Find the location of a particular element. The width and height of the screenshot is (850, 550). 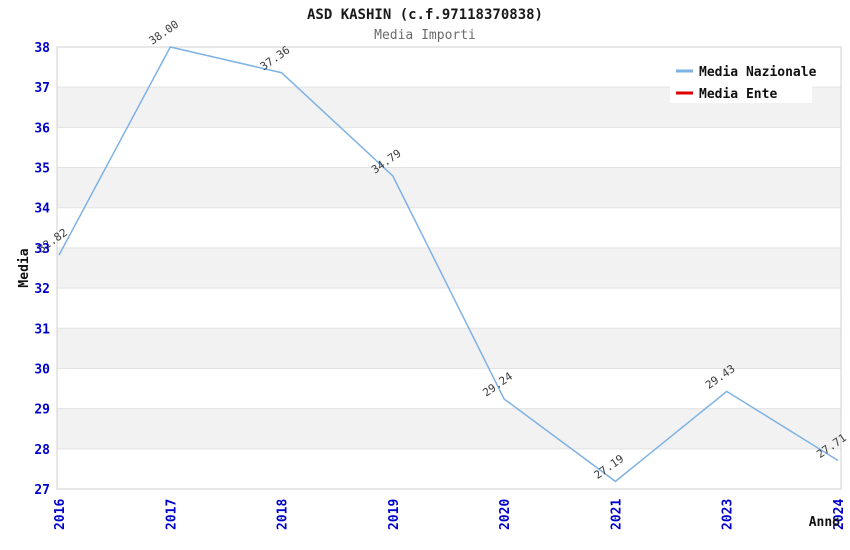

x-tick-label: 2017 is located at coordinates (171, 514).